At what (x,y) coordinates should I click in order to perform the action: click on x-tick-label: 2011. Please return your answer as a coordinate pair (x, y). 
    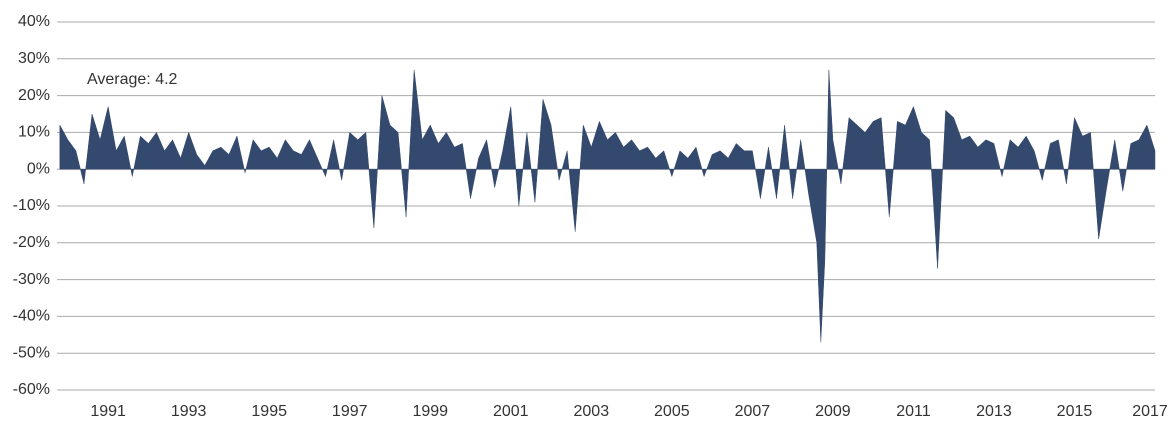
    Looking at the image, I should click on (913, 411).